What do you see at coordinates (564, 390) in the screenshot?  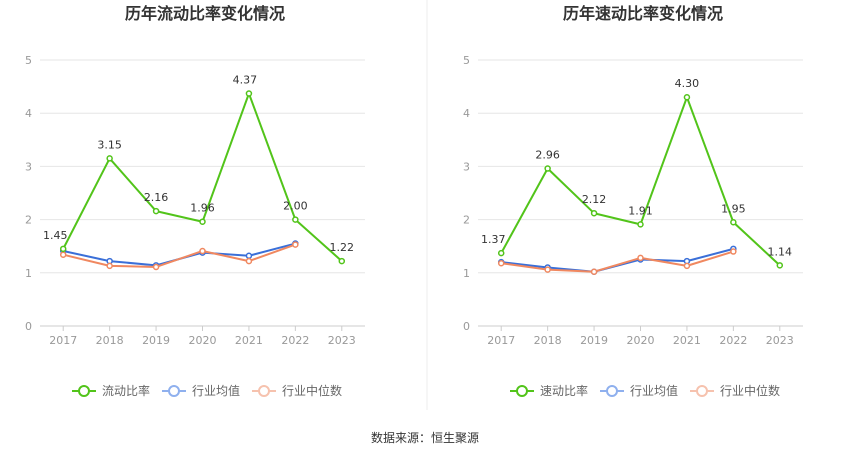 I see `legend-label: 速动比率` at bounding box center [564, 390].